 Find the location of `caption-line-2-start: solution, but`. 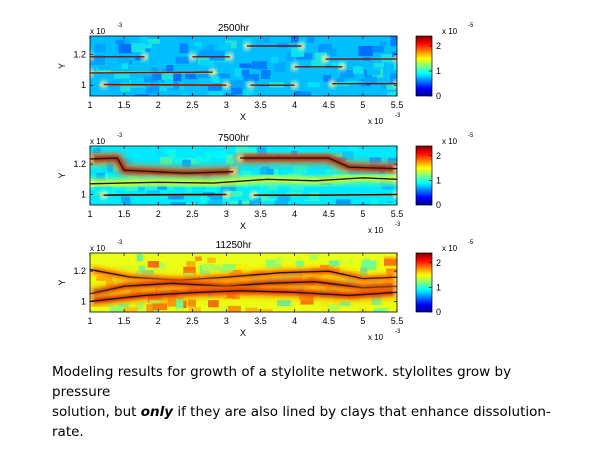

caption-line-2-start: solution, but is located at coordinates (96, 412).